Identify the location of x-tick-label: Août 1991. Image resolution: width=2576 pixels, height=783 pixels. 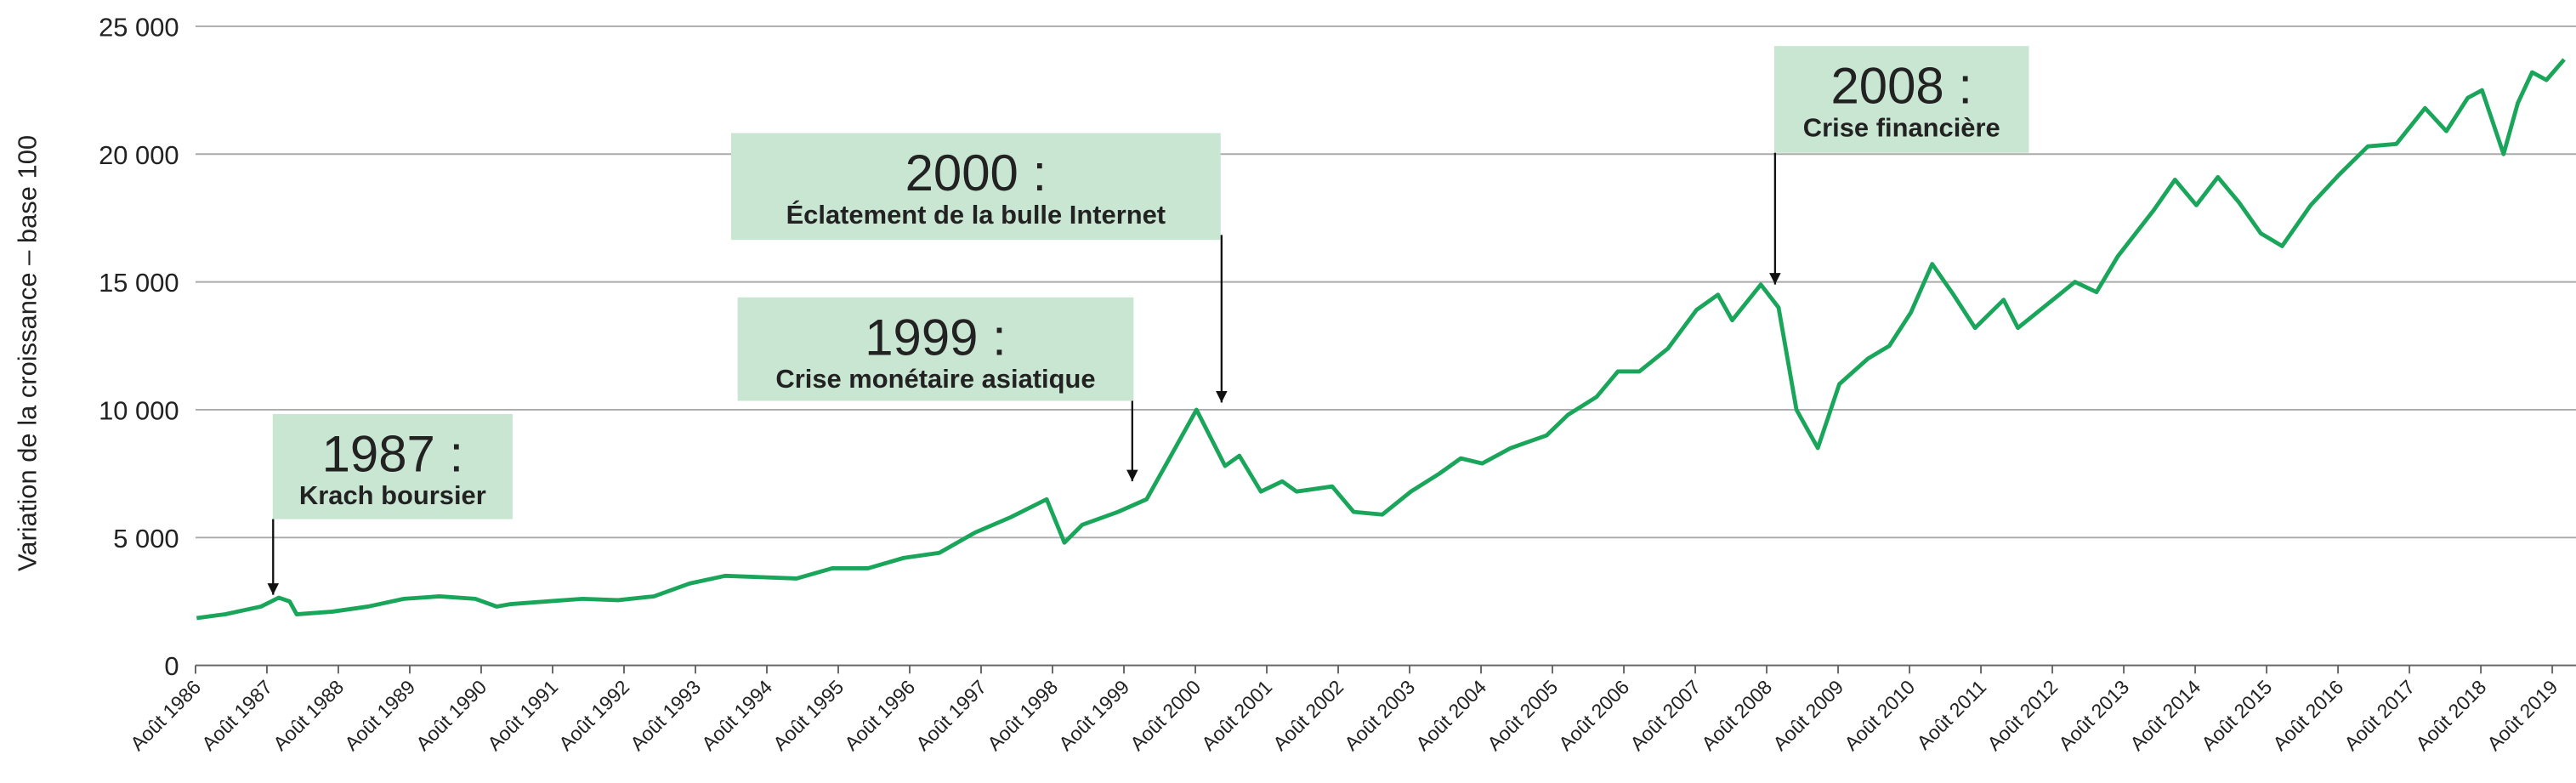
(523, 715).